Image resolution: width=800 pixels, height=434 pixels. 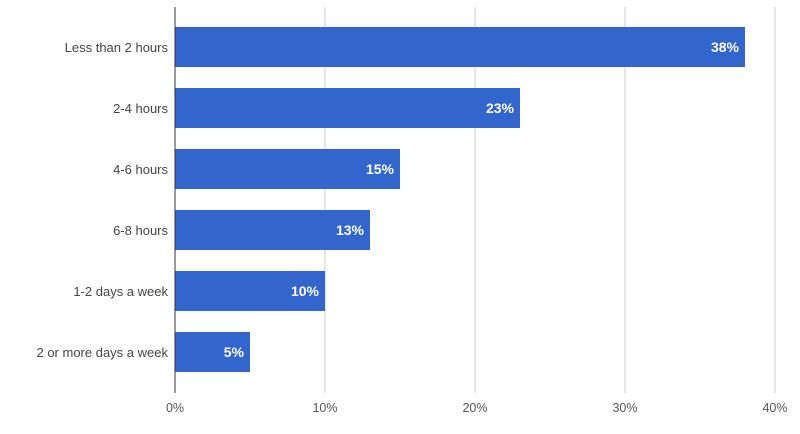 I want to click on x-tick-label: 30%, so click(x=624, y=408).